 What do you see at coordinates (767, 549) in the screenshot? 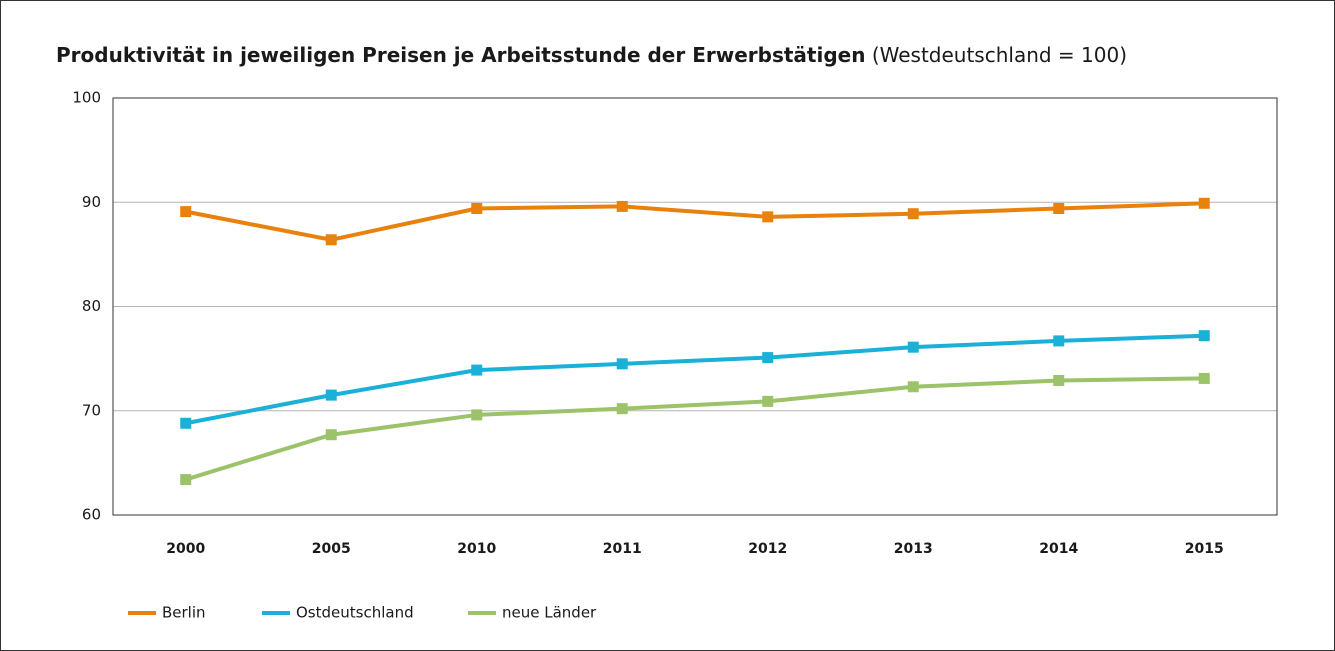
I see `x-tick-label: 2012` at bounding box center [767, 549].